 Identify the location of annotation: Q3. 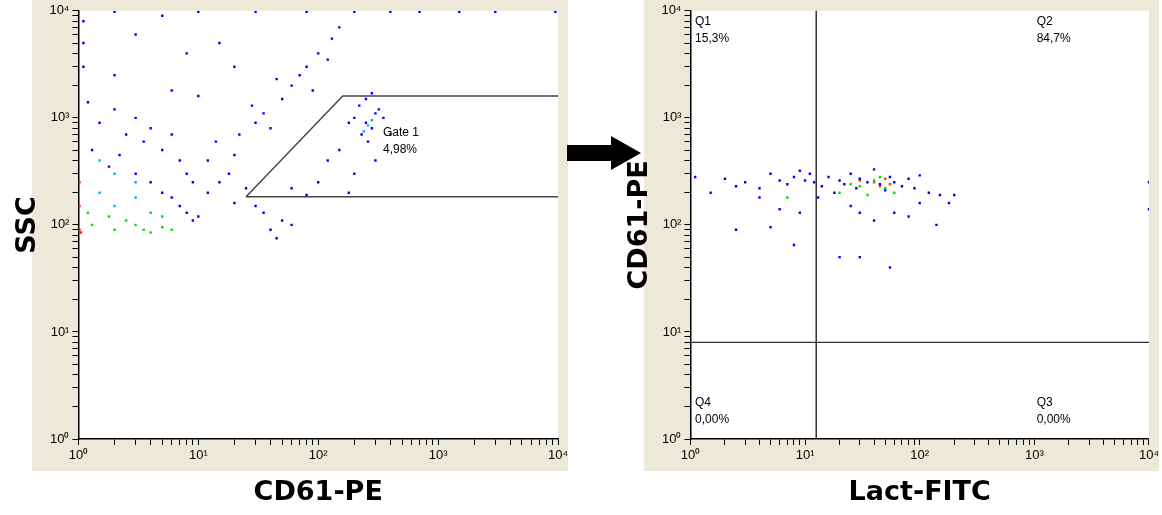
(1044, 401).